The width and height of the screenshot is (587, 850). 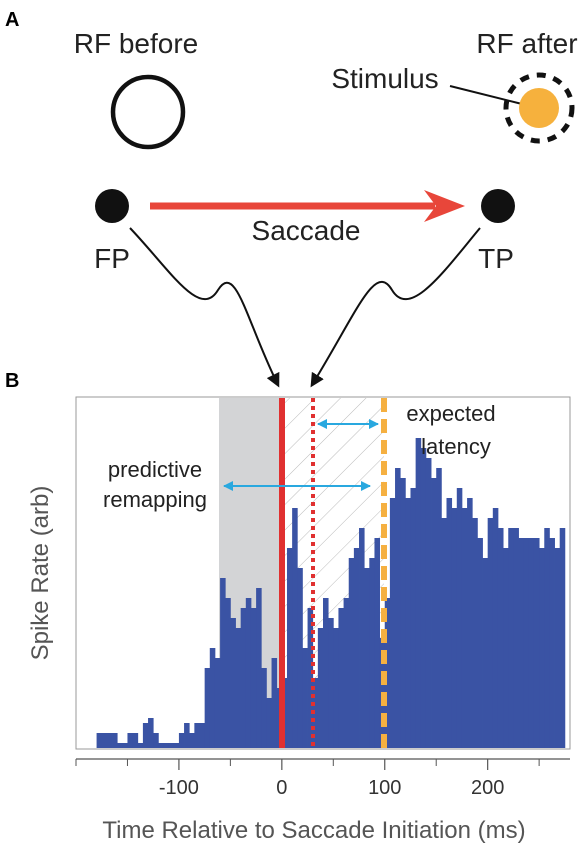 I want to click on fp-to-onset-arrow, so click(x=204, y=307).